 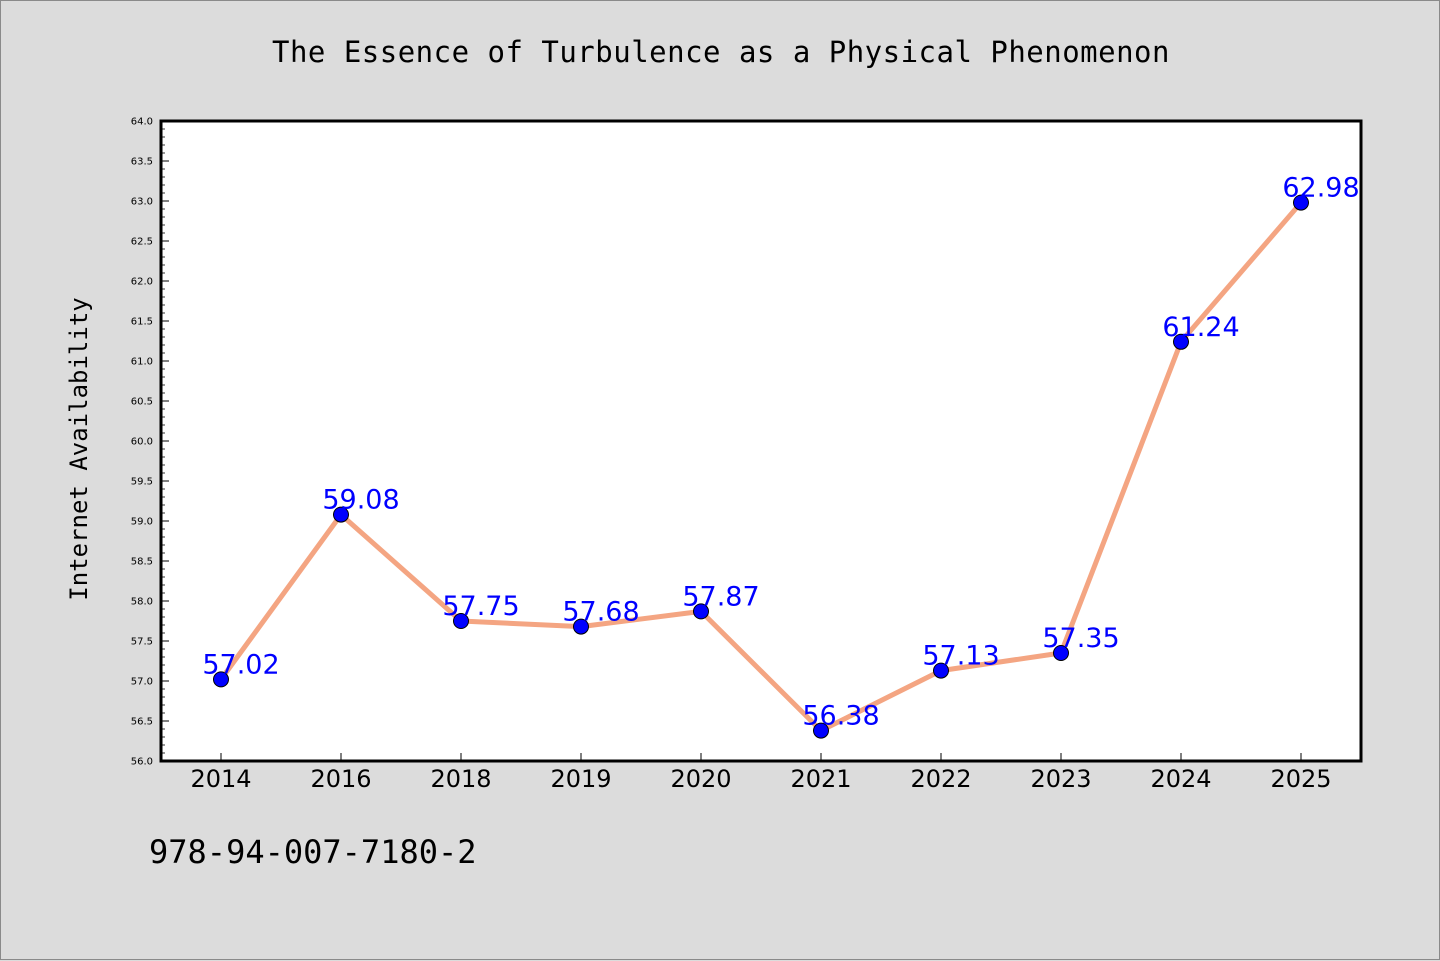 I want to click on y-tick-label: 56.0, so click(x=142, y=762).